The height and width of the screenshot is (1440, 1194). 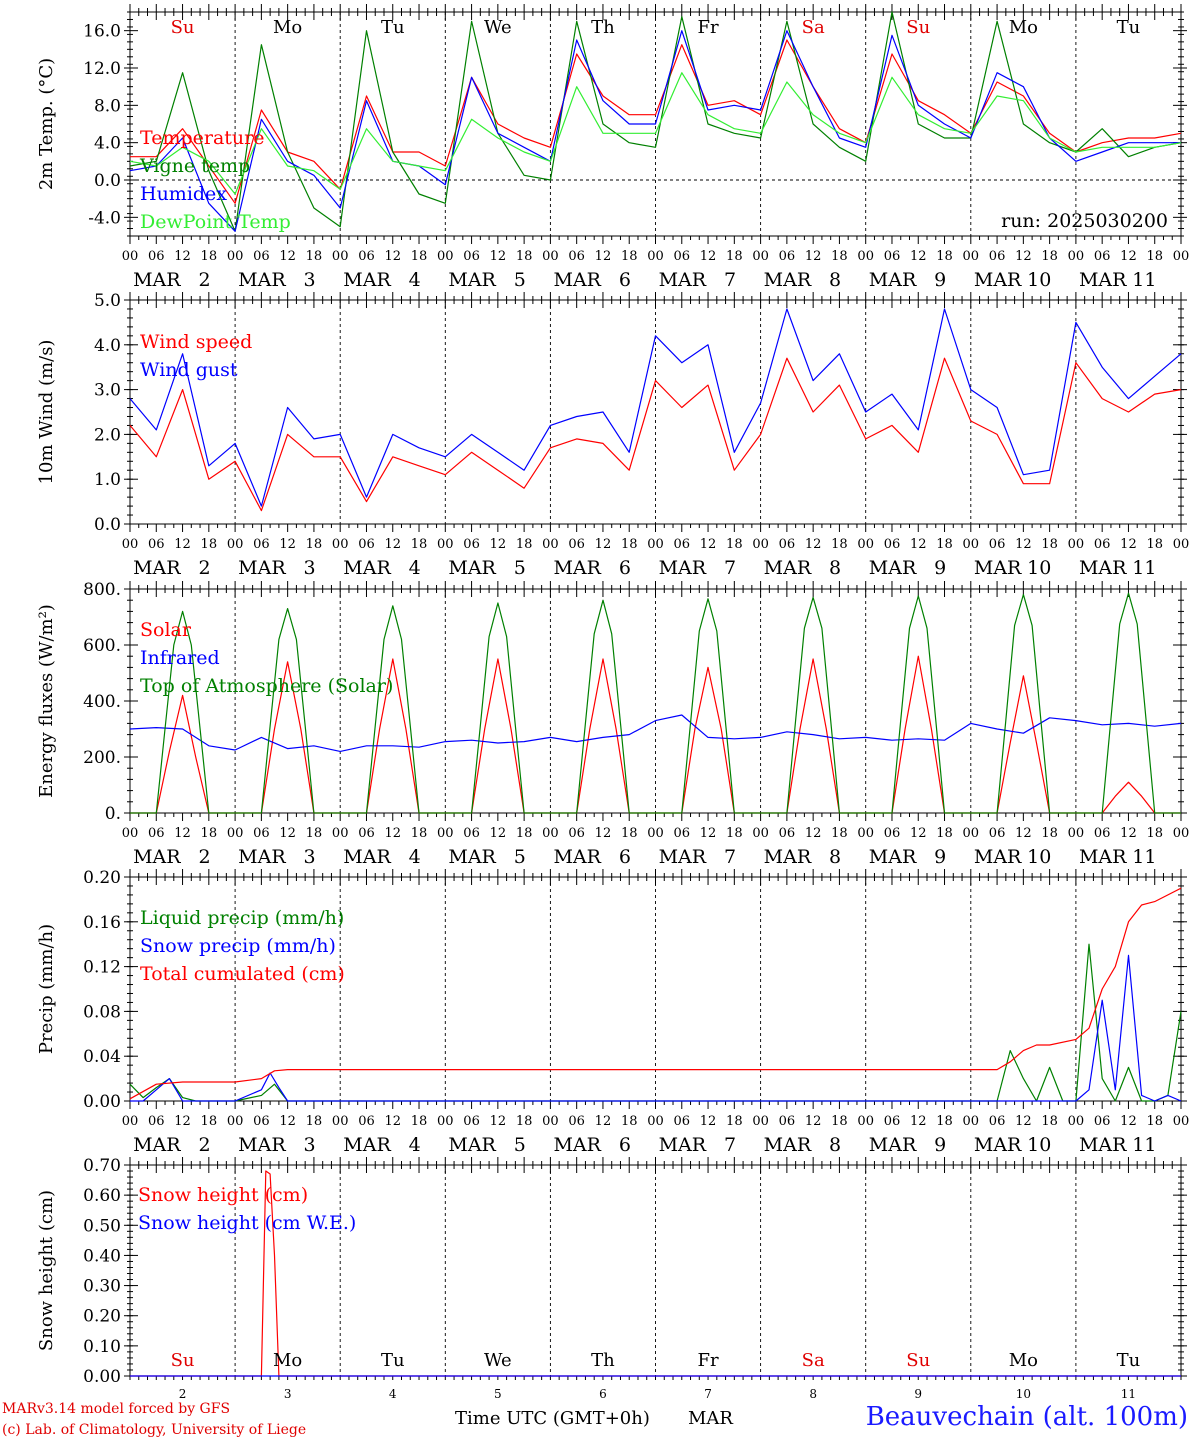 What do you see at coordinates (242, 918) in the screenshot?
I see `legend-entry: Liquid precip (mm/h)` at bounding box center [242, 918].